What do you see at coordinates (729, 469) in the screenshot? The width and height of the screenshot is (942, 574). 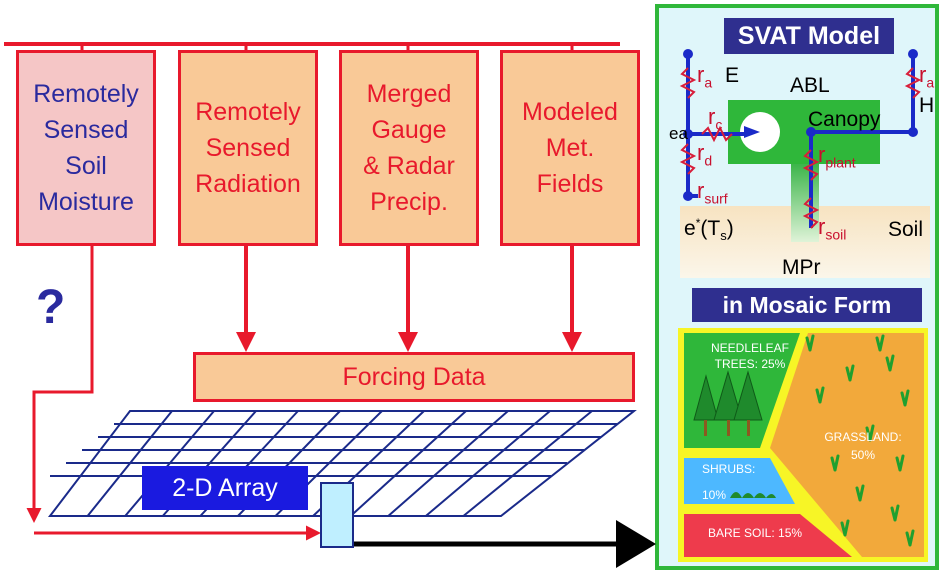 I see `shrubs-label: SHRUBS:` at bounding box center [729, 469].